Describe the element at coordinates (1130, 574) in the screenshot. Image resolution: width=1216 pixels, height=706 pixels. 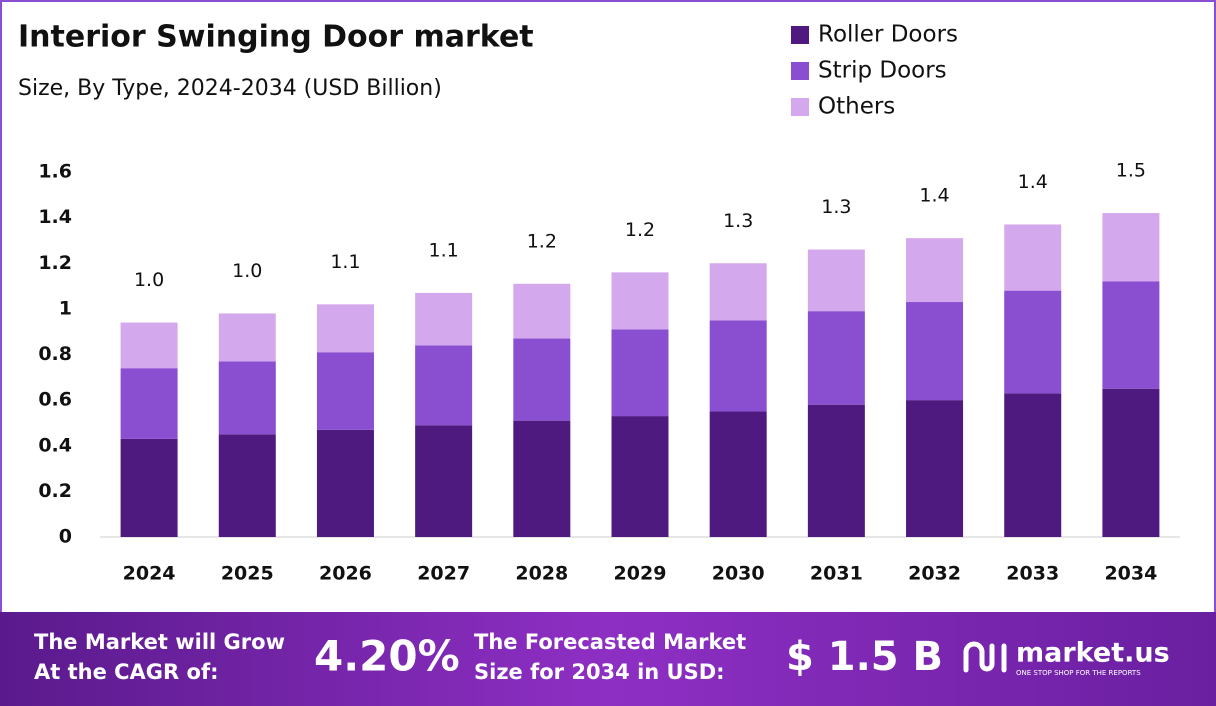
I see `x-tick-label: 2034` at that location.